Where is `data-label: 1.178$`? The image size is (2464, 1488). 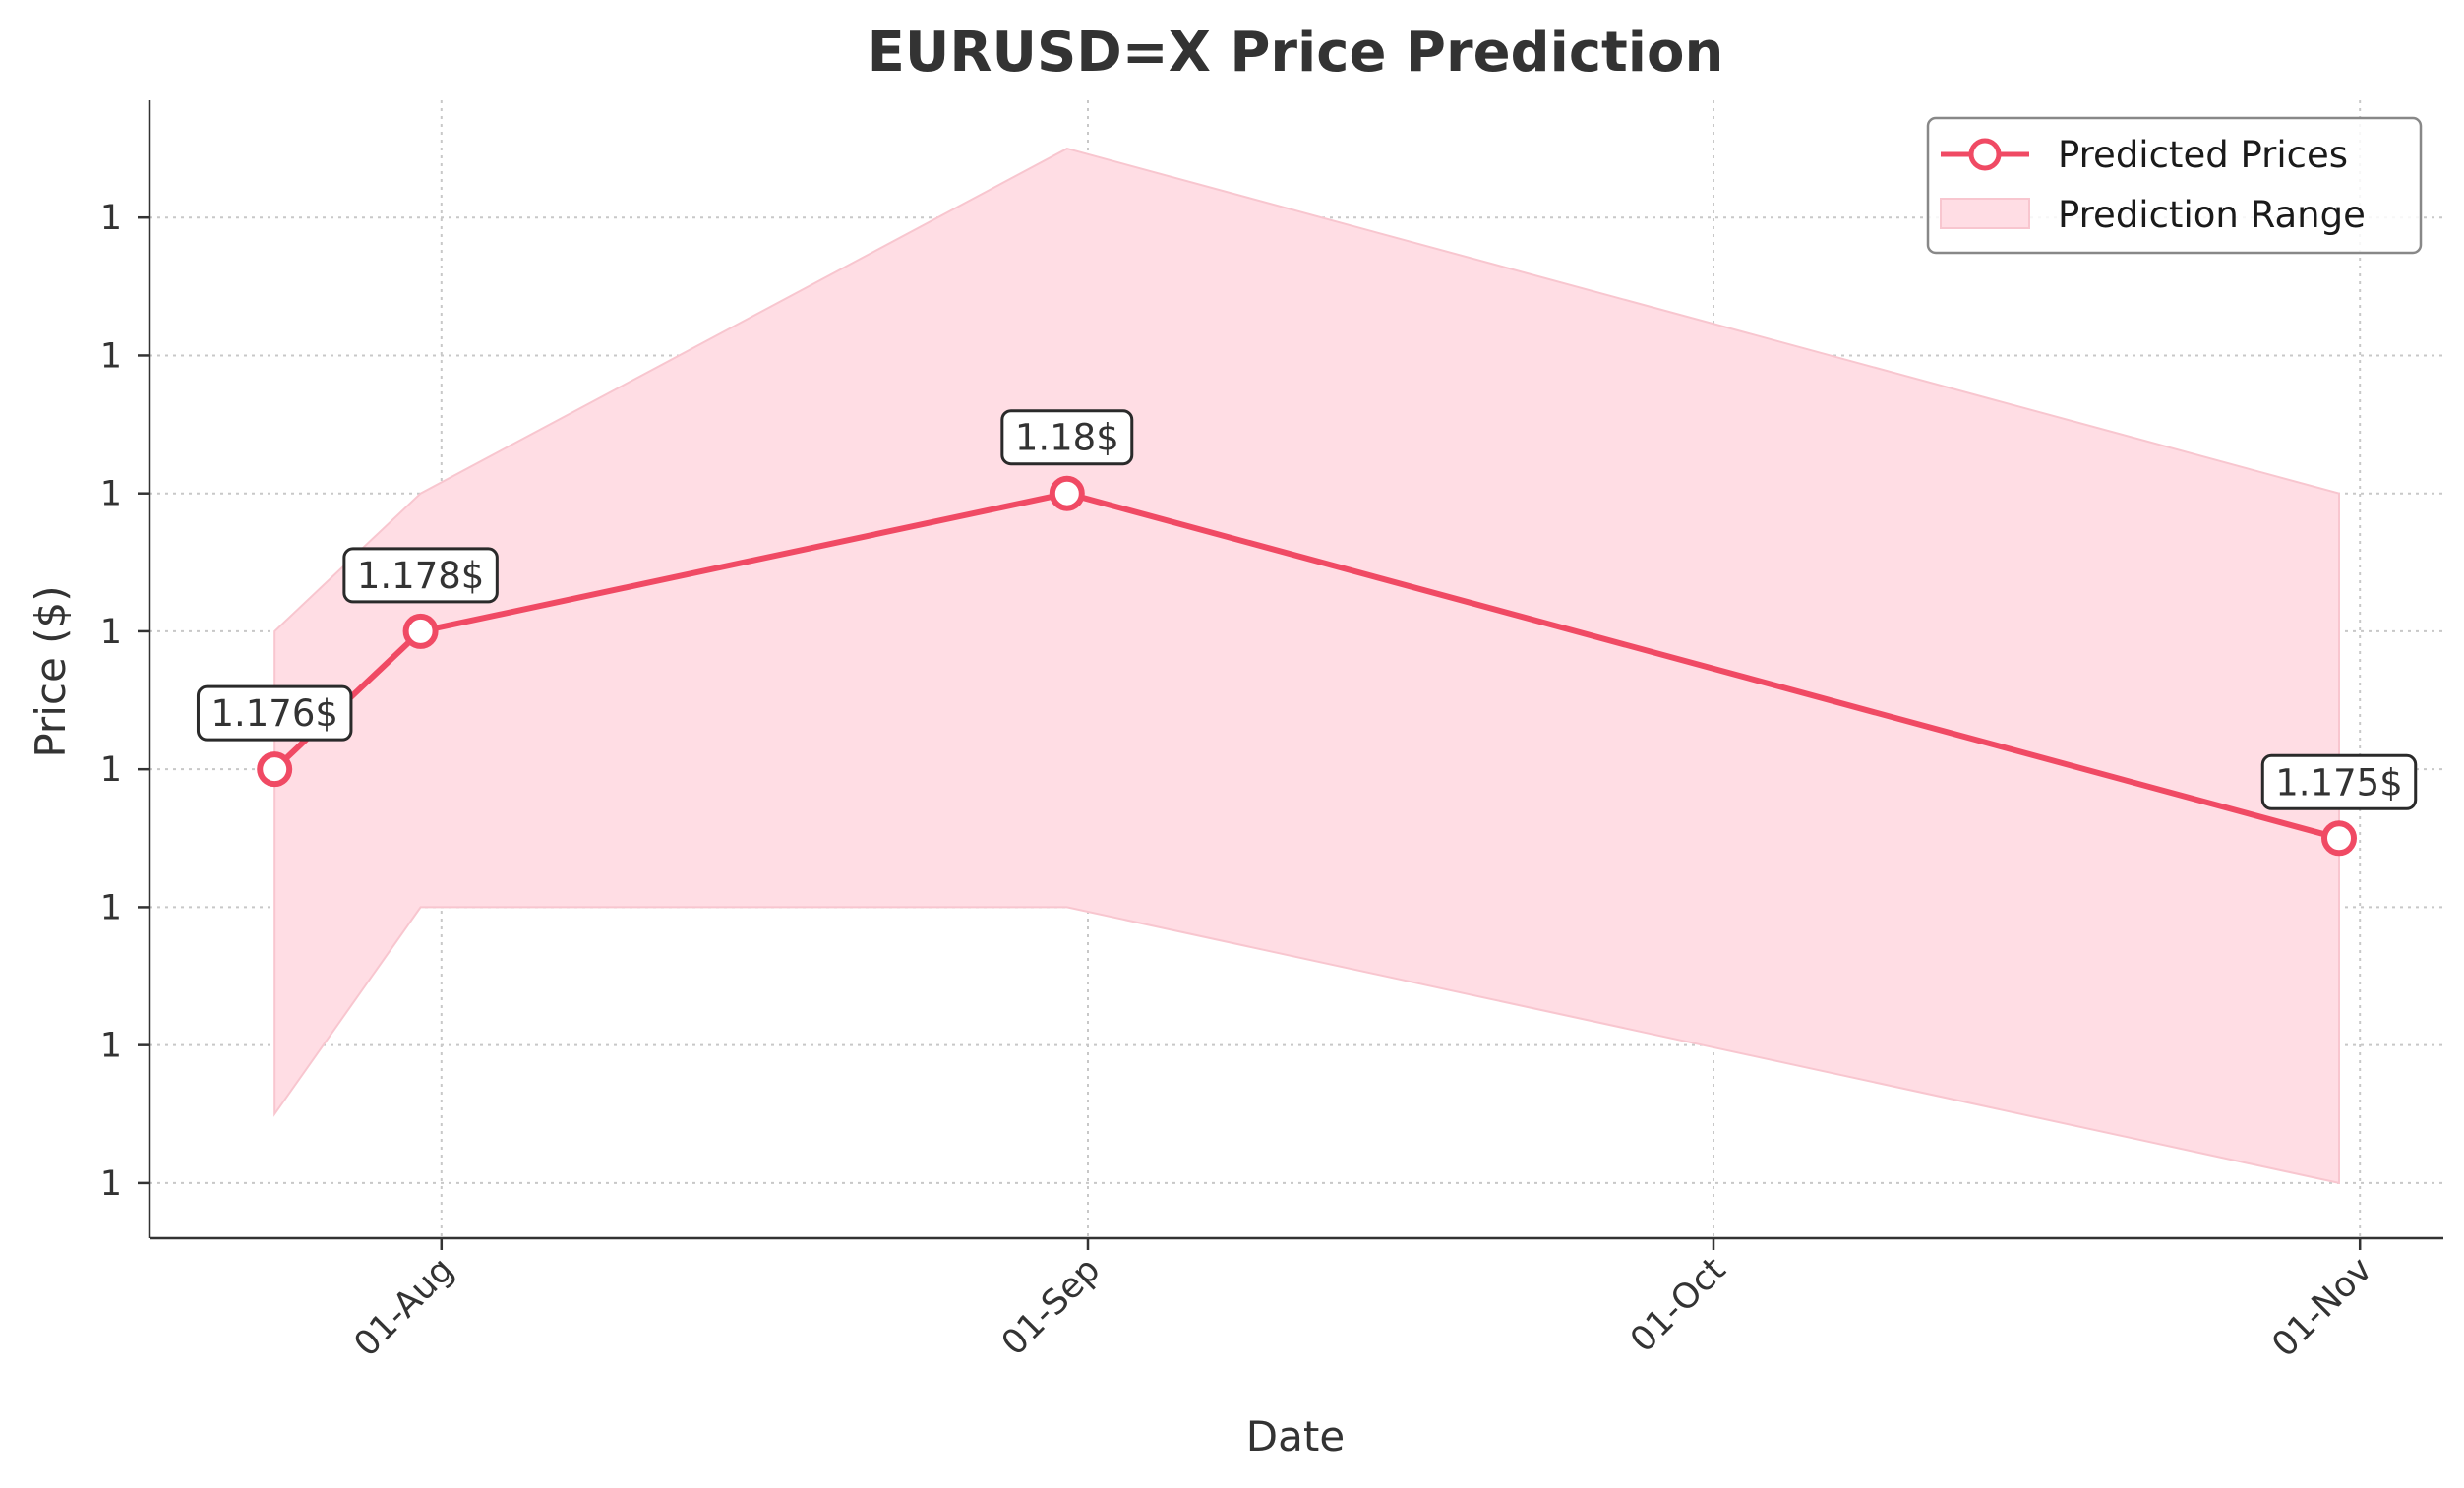
data-label: 1.178$ is located at coordinates (421, 576).